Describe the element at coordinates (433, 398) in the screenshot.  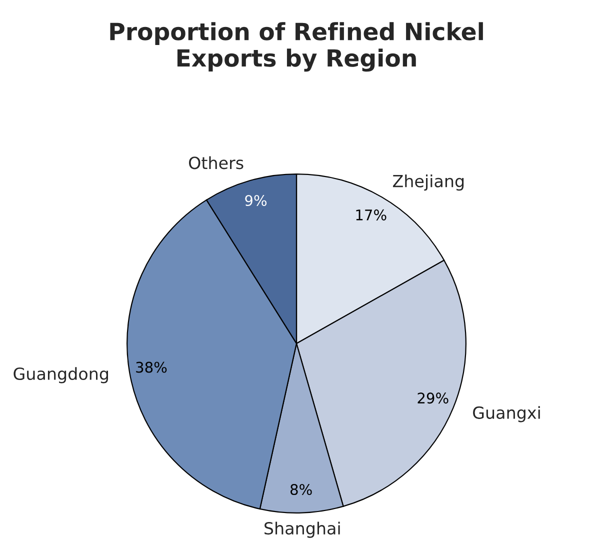
I see `data-label: 29%` at that location.